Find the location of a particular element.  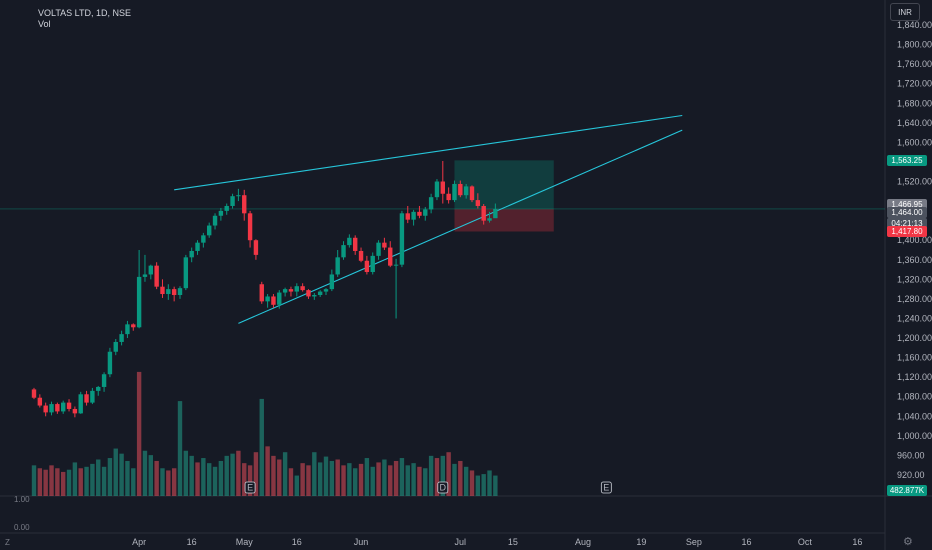

trendline is located at coordinates (428, 152).